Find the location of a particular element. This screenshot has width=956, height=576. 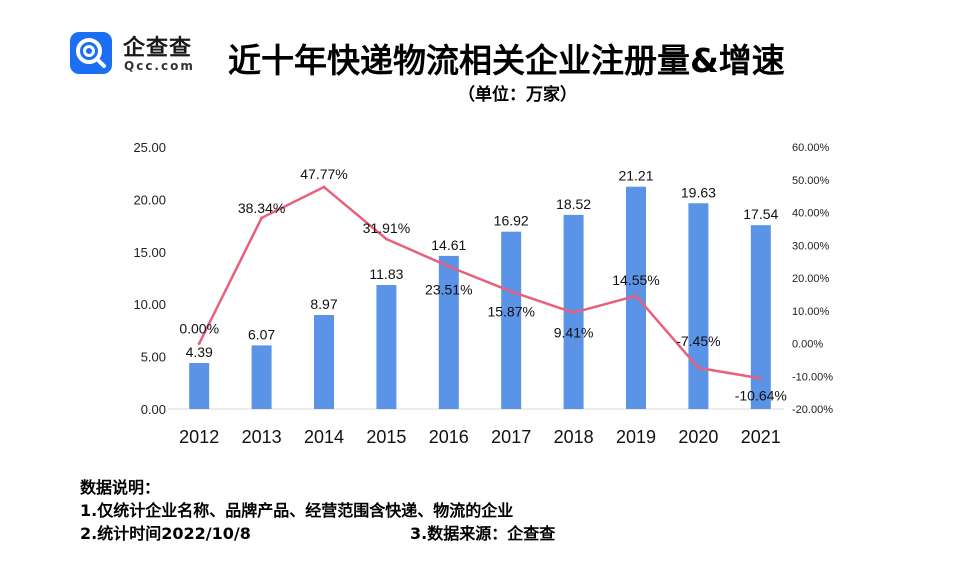

left-axis-tick-label: 10.00 is located at coordinates (149, 304).